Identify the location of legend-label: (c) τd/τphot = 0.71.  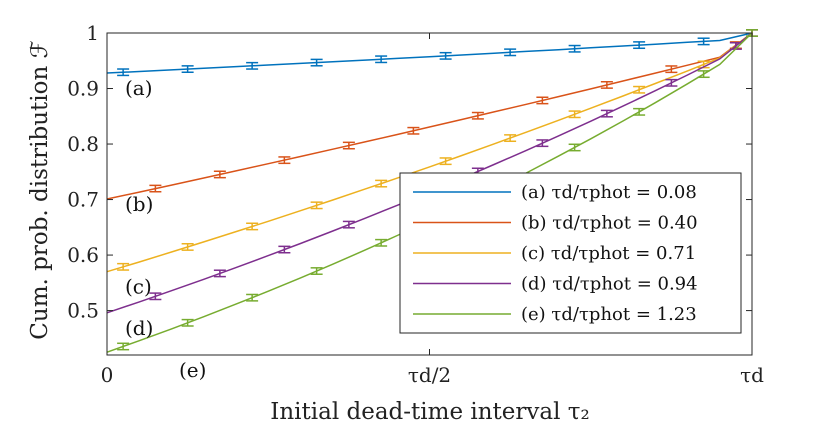
(608, 253).